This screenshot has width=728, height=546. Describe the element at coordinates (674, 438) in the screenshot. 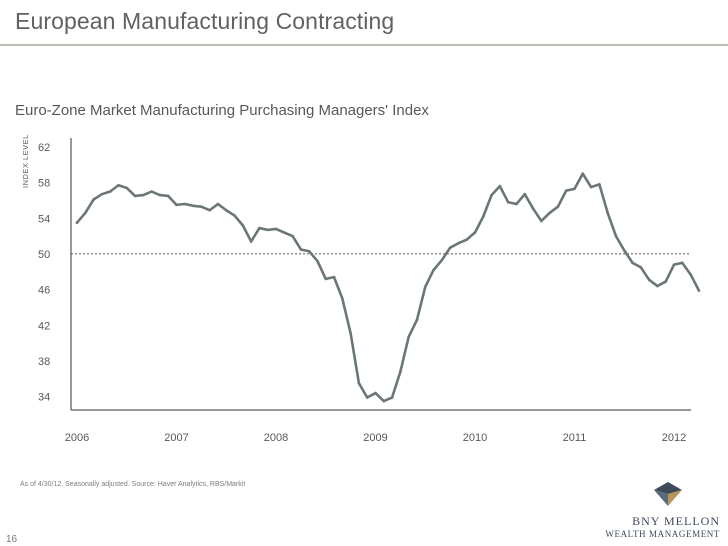

I see `x-tick-label: 2012` at that location.